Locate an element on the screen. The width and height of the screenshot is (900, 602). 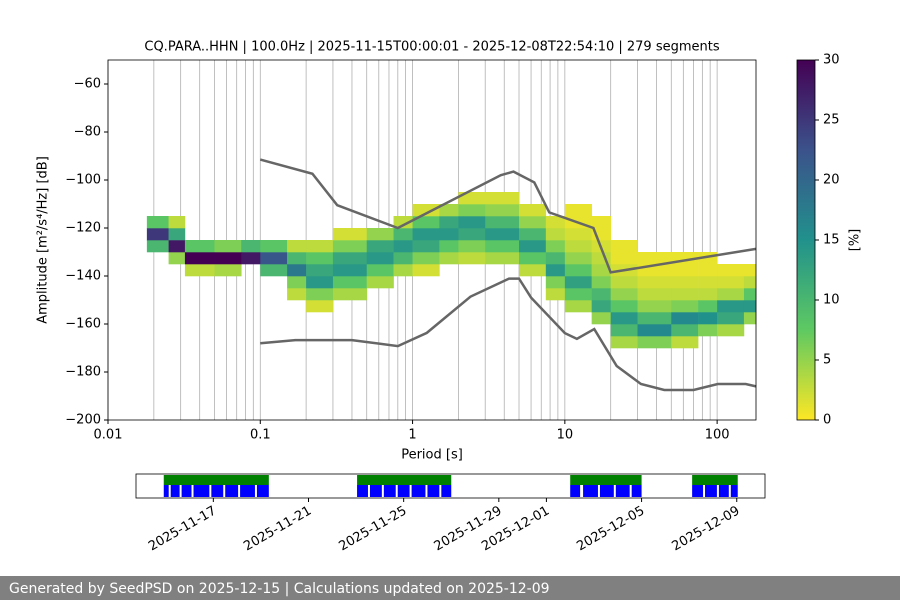
colorbar-tick-label: 25 is located at coordinates (831, 120).